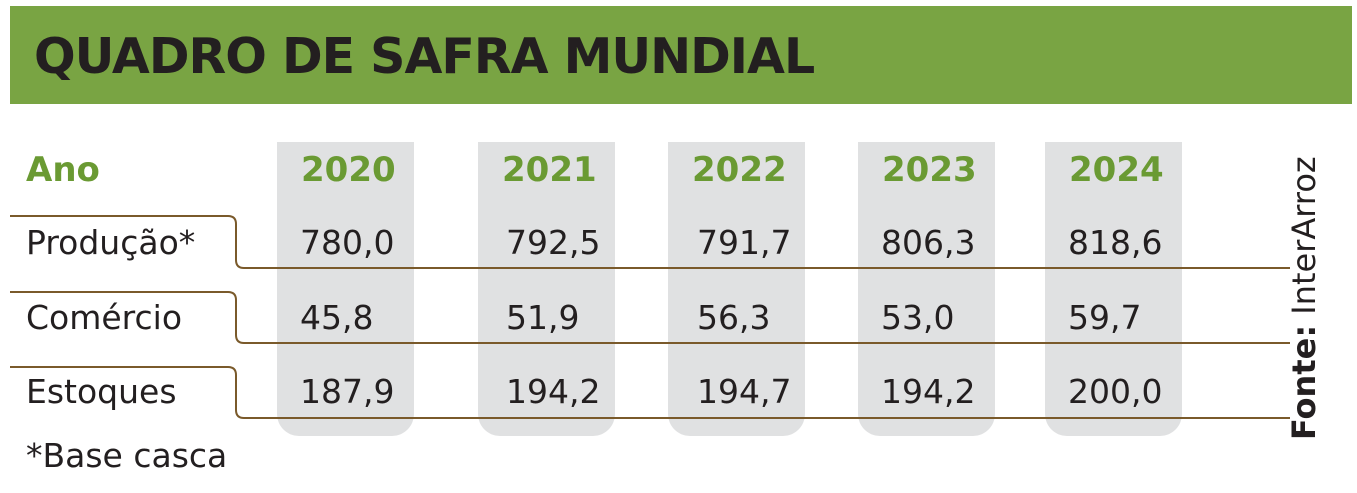  I want to click on year-header: 2022, so click(739, 170).